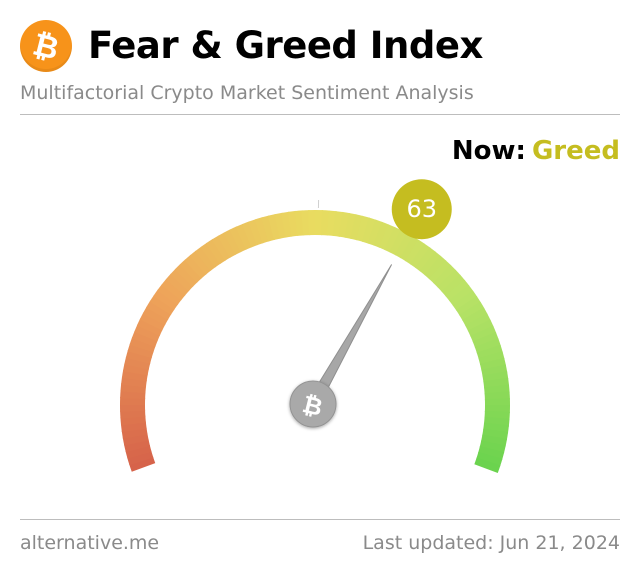 The image size is (640, 575). Describe the element at coordinates (575, 151) in the screenshot. I see `classification-label: Greed` at that location.